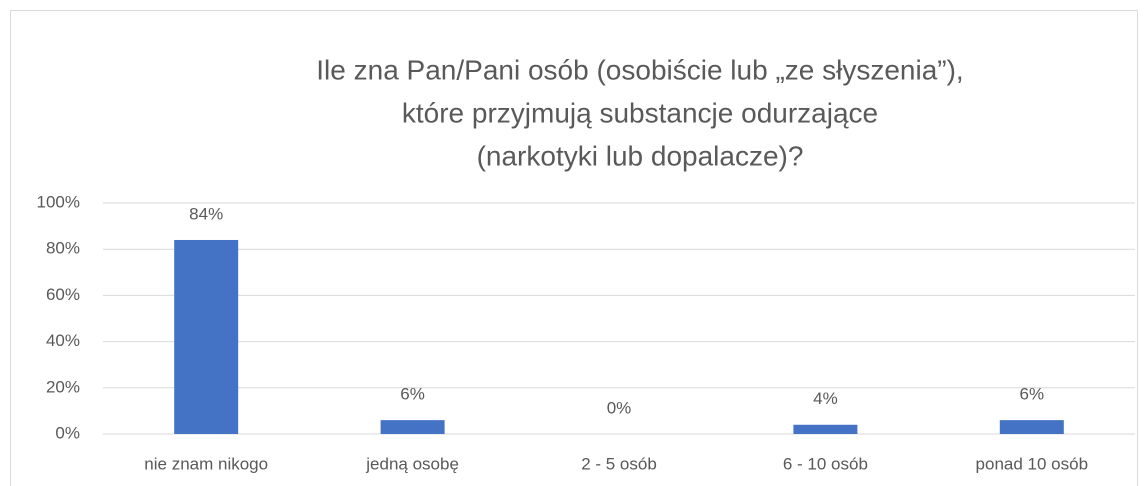 This screenshot has height=486, width=1148. What do you see at coordinates (619, 407) in the screenshot?
I see `data-label: 0%` at bounding box center [619, 407].